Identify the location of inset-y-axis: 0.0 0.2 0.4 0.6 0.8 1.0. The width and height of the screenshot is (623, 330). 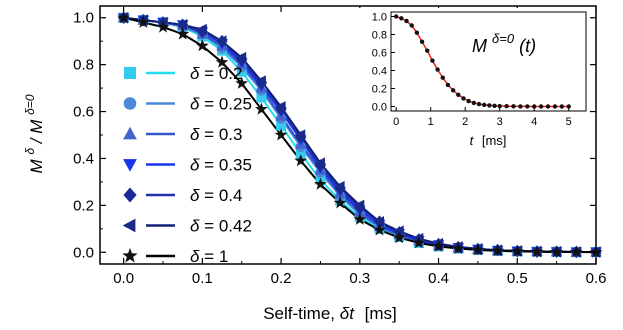
(383, 63).